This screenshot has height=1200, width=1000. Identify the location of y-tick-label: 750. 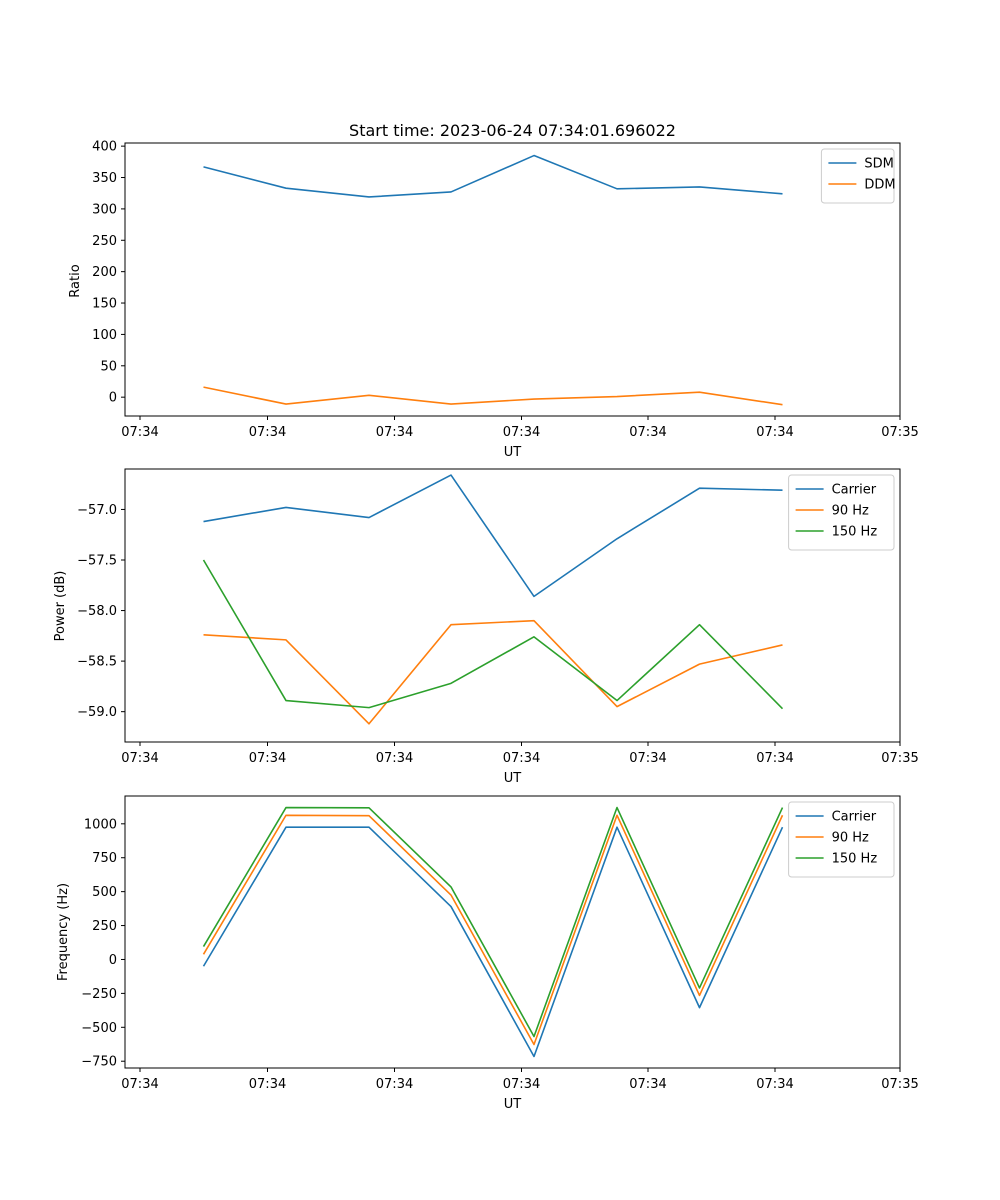
(104, 858).